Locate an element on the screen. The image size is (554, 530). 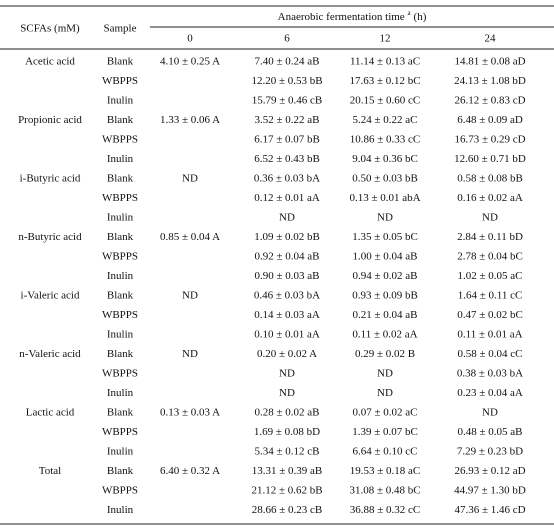
cell-value: 5.34 ± 0.12 cB is located at coordinates (286, 451).